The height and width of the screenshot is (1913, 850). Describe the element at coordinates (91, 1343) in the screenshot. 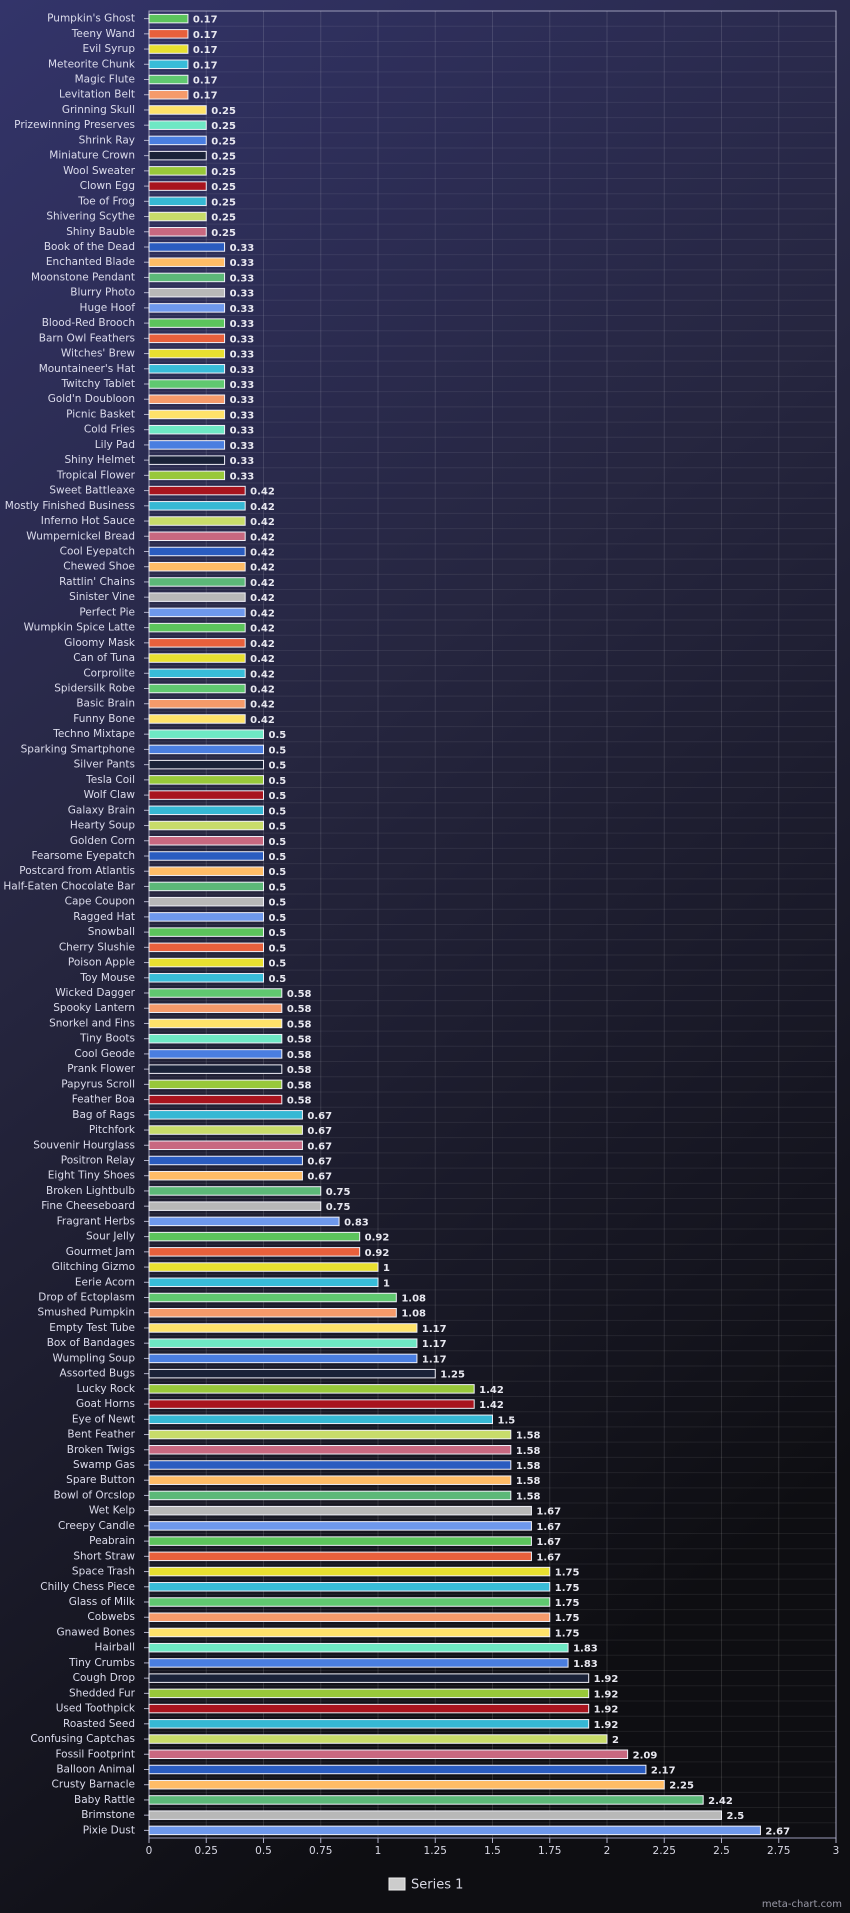

I see `y-tick-label: Box of Bandages` at that location.